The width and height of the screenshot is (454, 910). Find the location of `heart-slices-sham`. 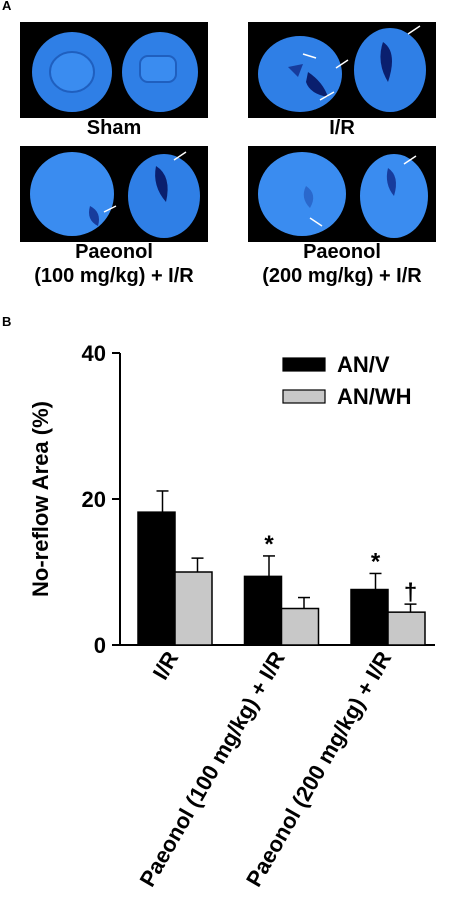

heart-slices-sham is located at coordinates (115, 72).